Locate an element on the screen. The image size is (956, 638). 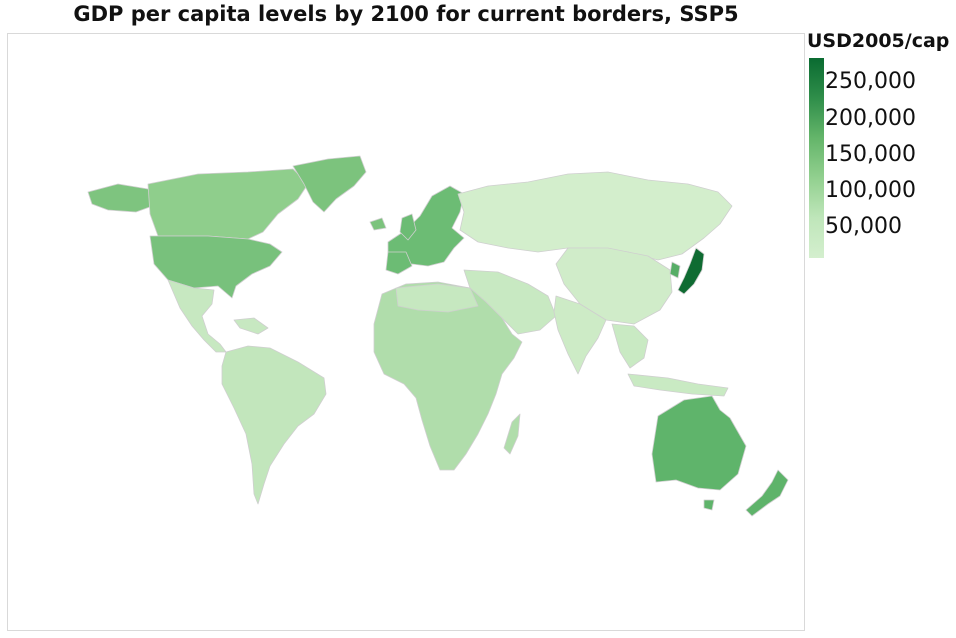
region-russia is located at coordinates (595, 216).